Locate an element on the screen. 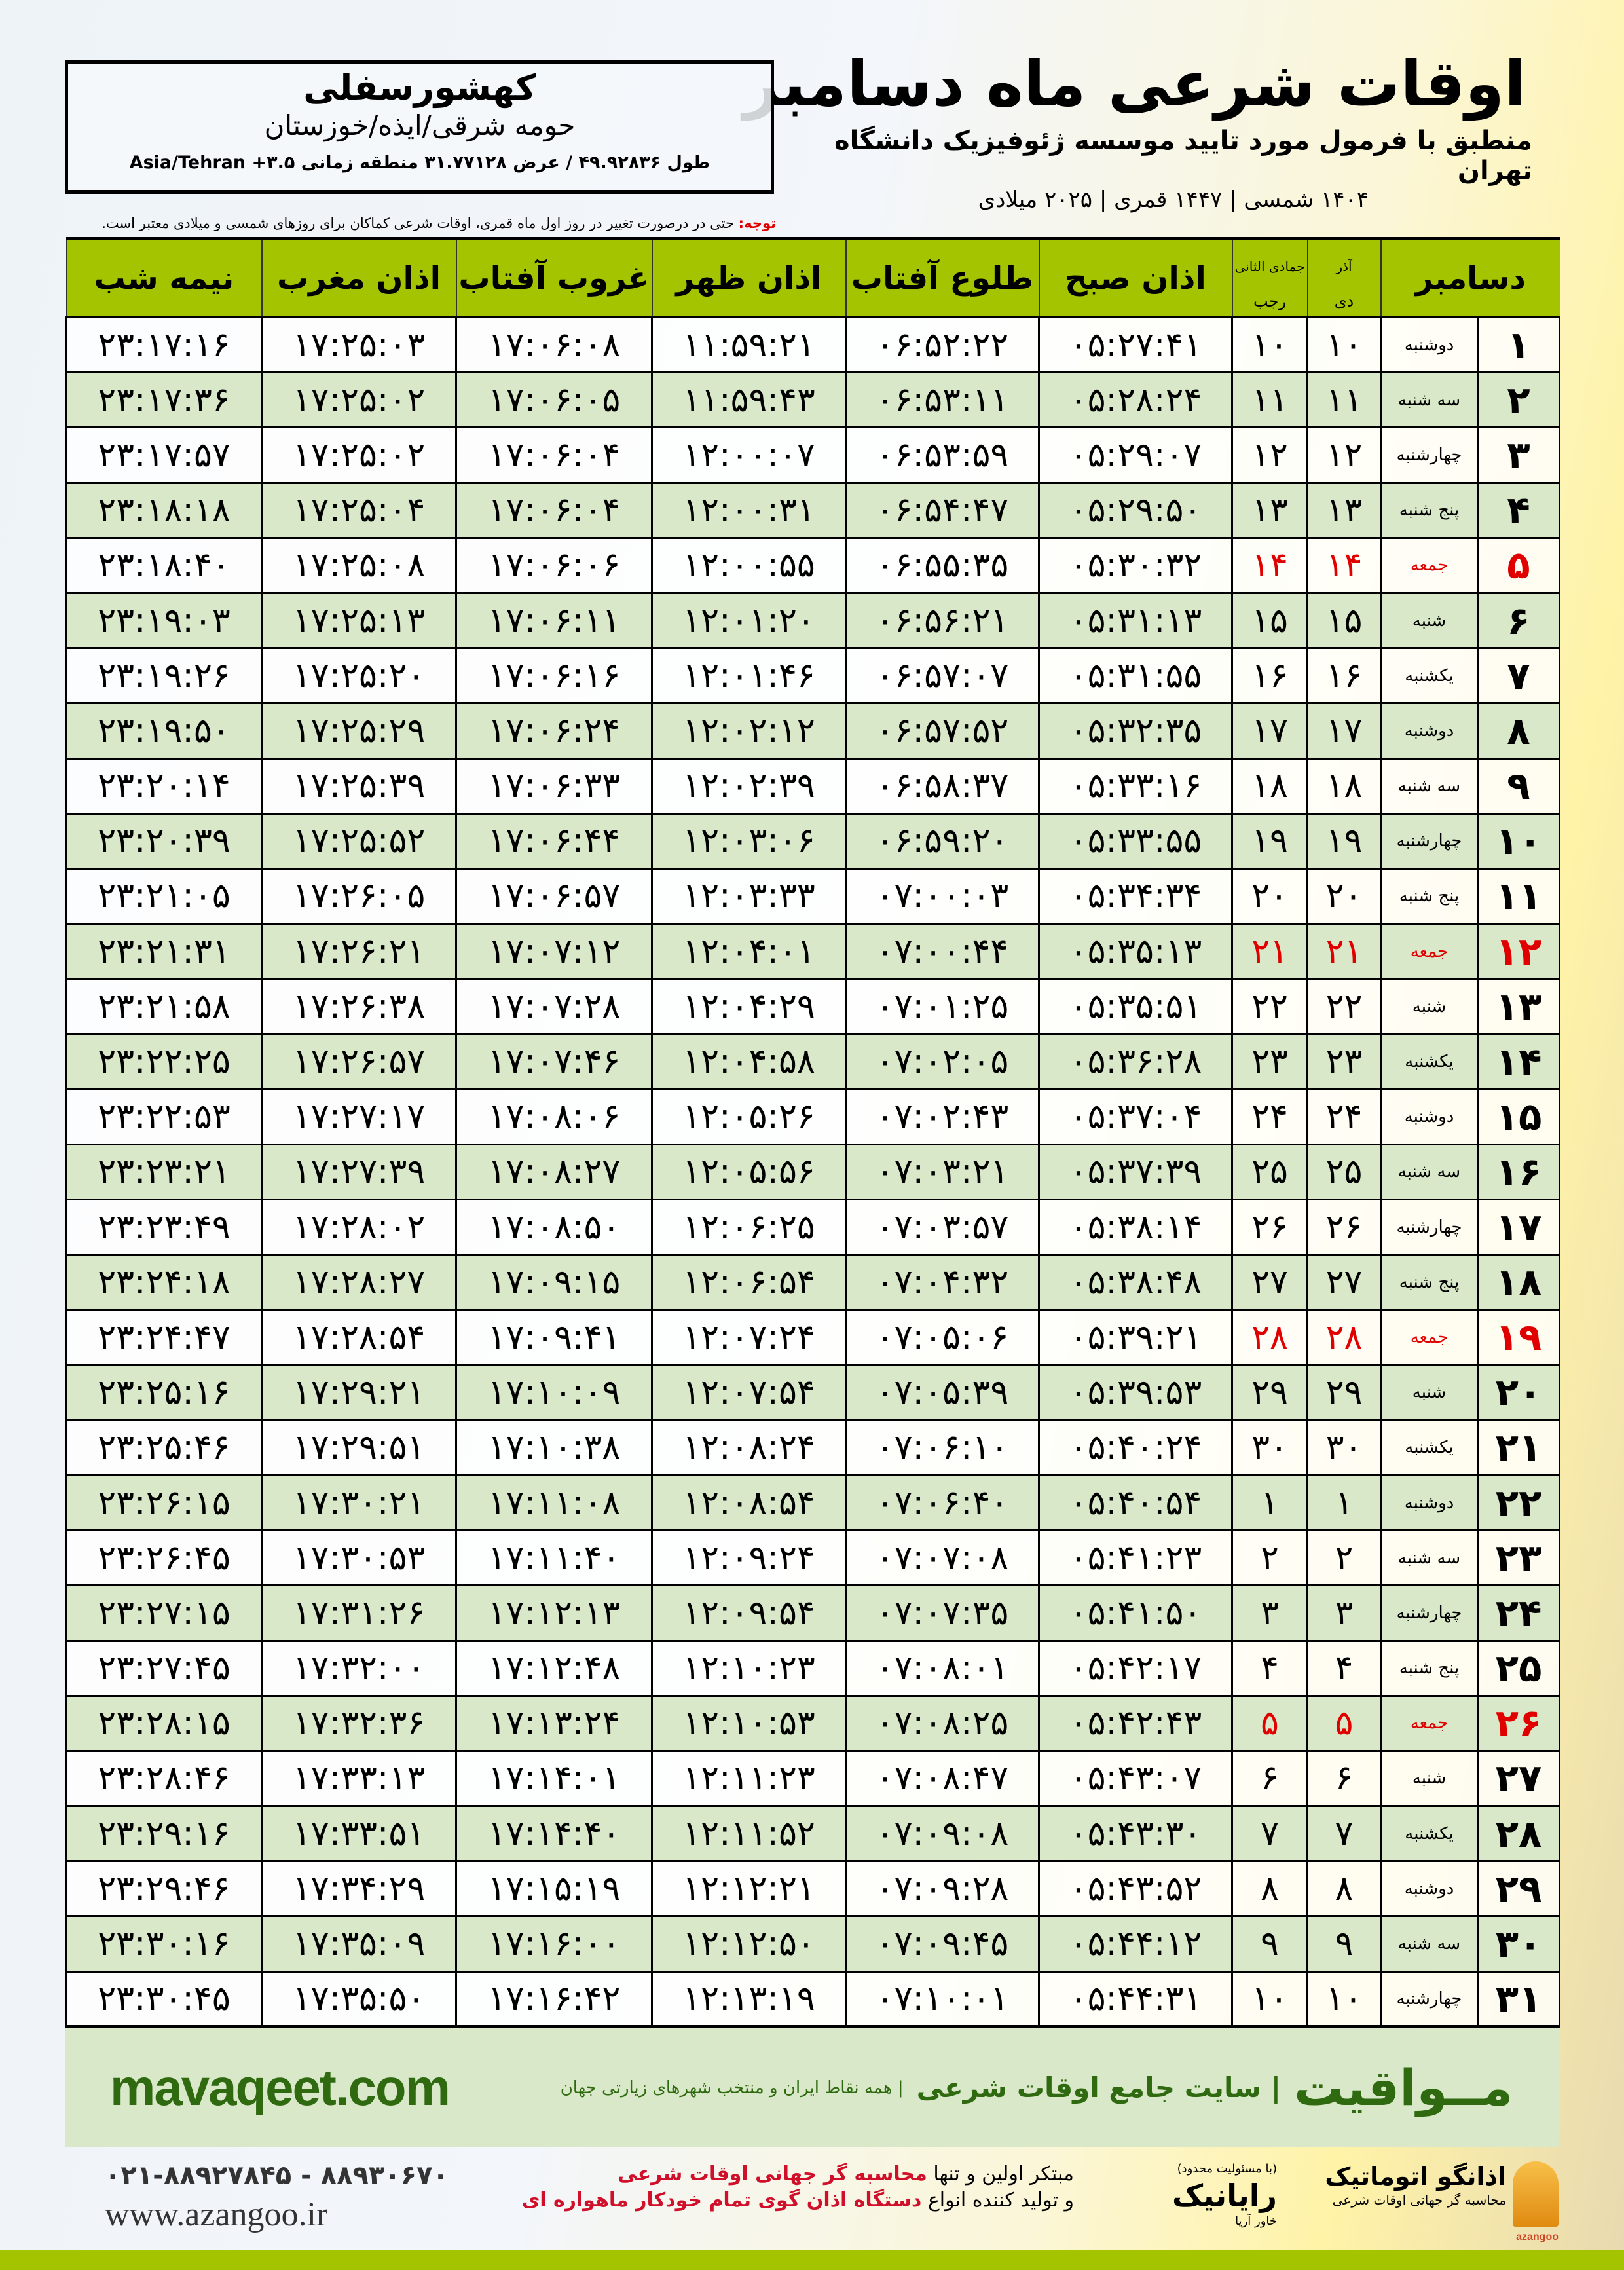  day-number: ۱۱ is located at coordinates (1518, 896).